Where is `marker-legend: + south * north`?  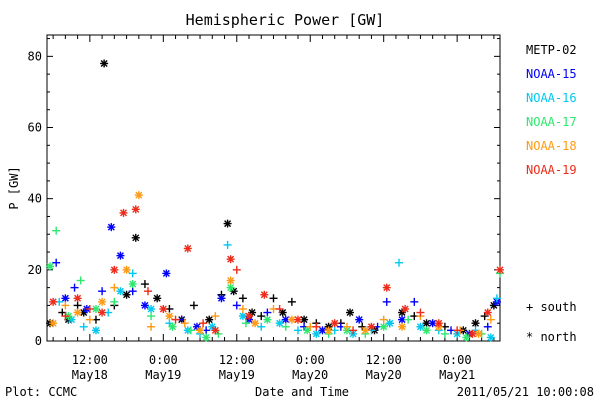
marker-legend: + south * north is located at coordinates (551, 322).